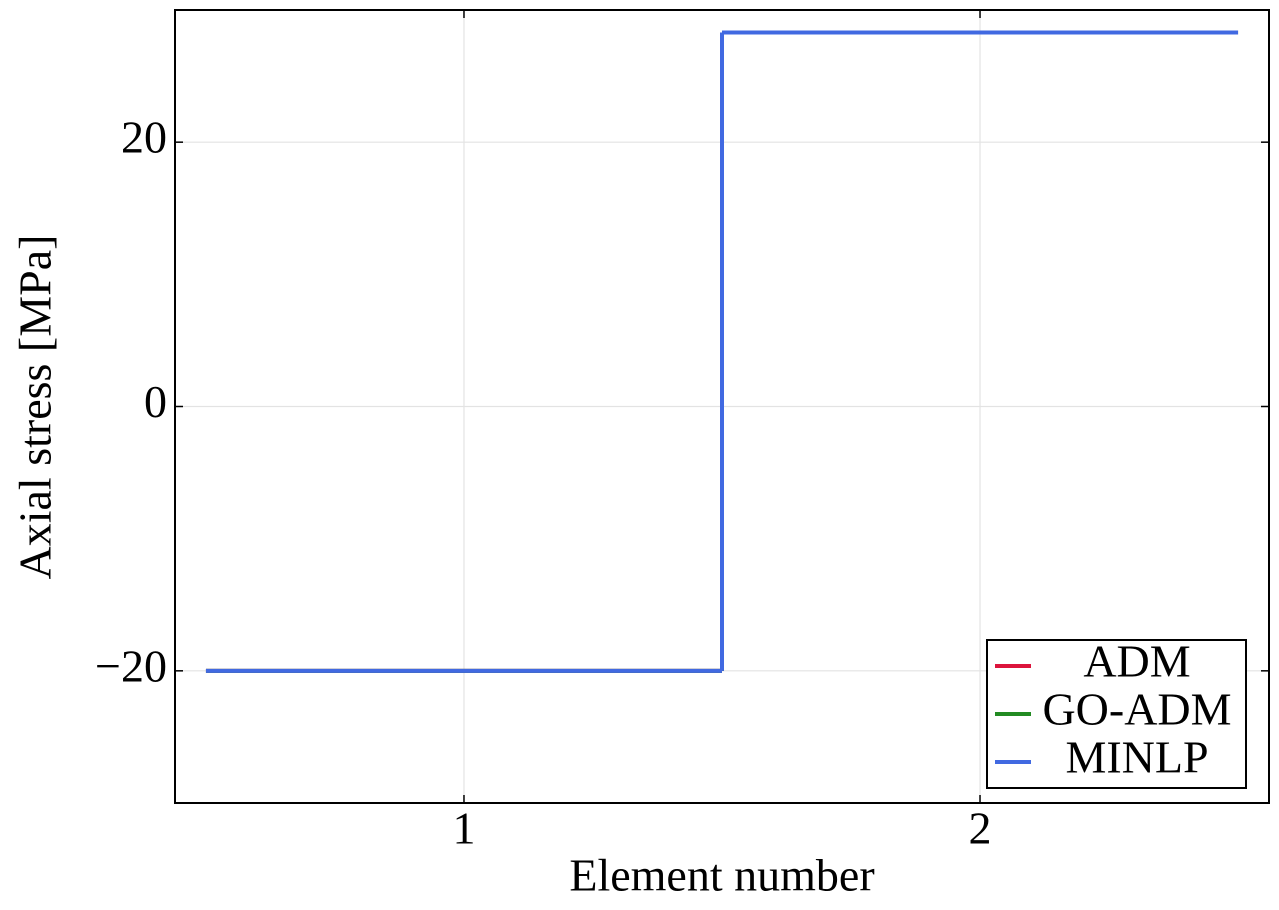 The height and width of the screenshot is (910, 1279). Describe the element at coordinates (155, 401) in the screenshot. I see `y-tick-label: 0` at that location.